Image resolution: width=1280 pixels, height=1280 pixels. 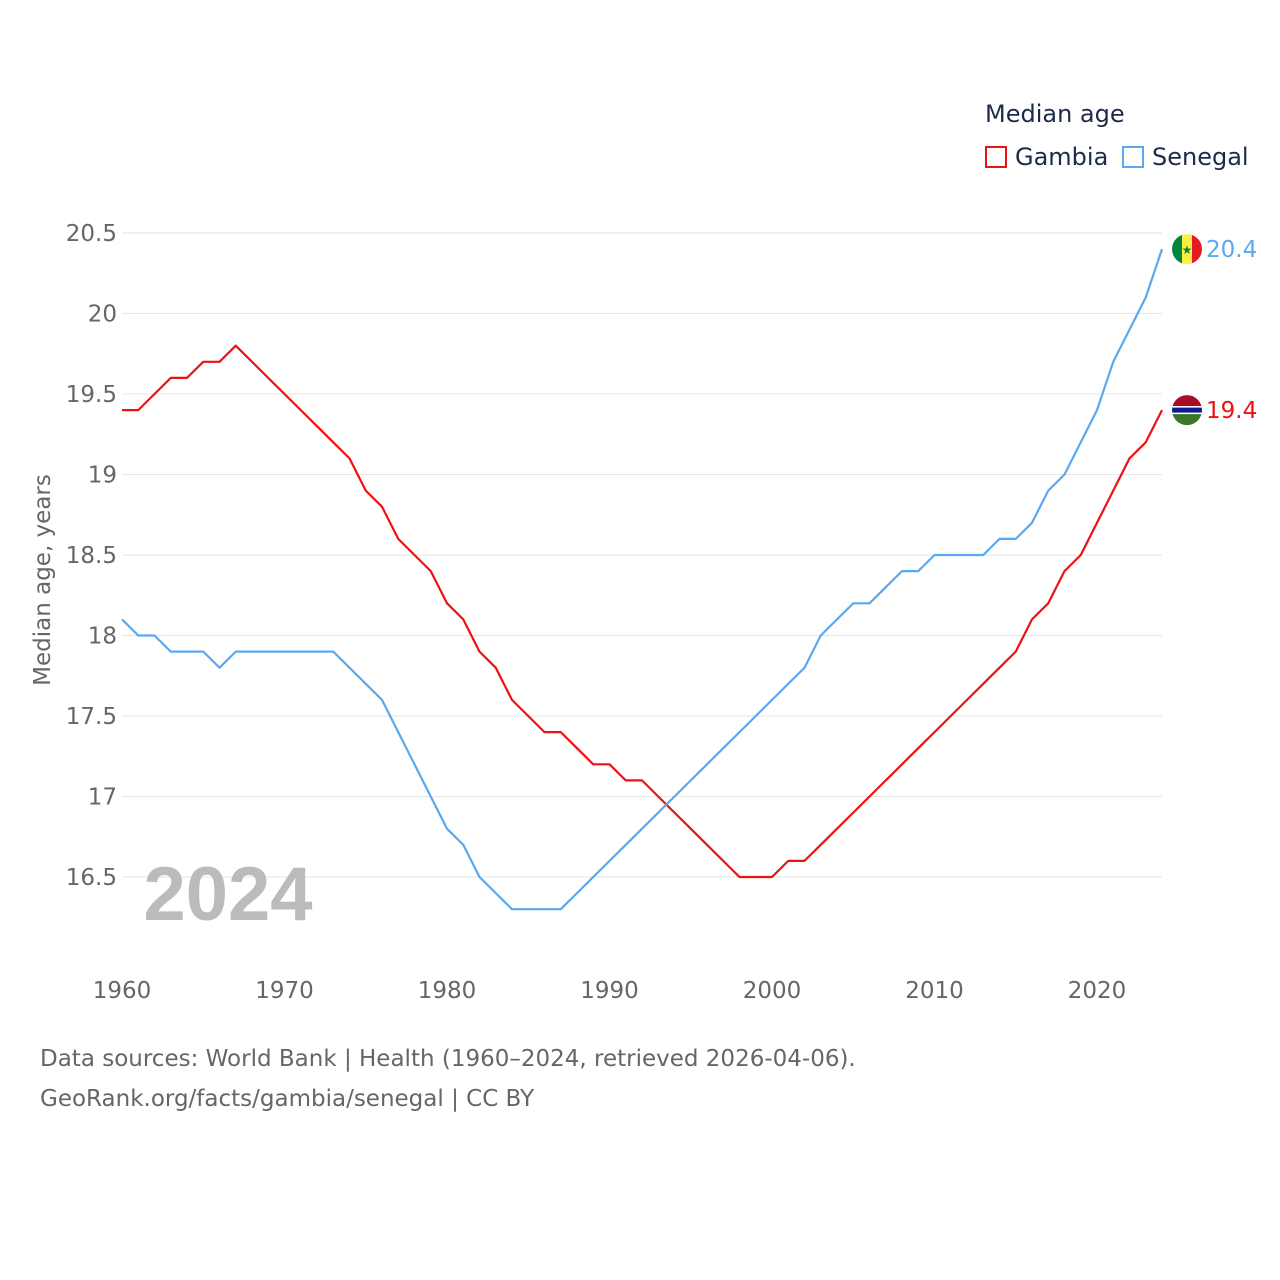 I want to click on end-value-label: 19.4, so click(x=1231, y=411).